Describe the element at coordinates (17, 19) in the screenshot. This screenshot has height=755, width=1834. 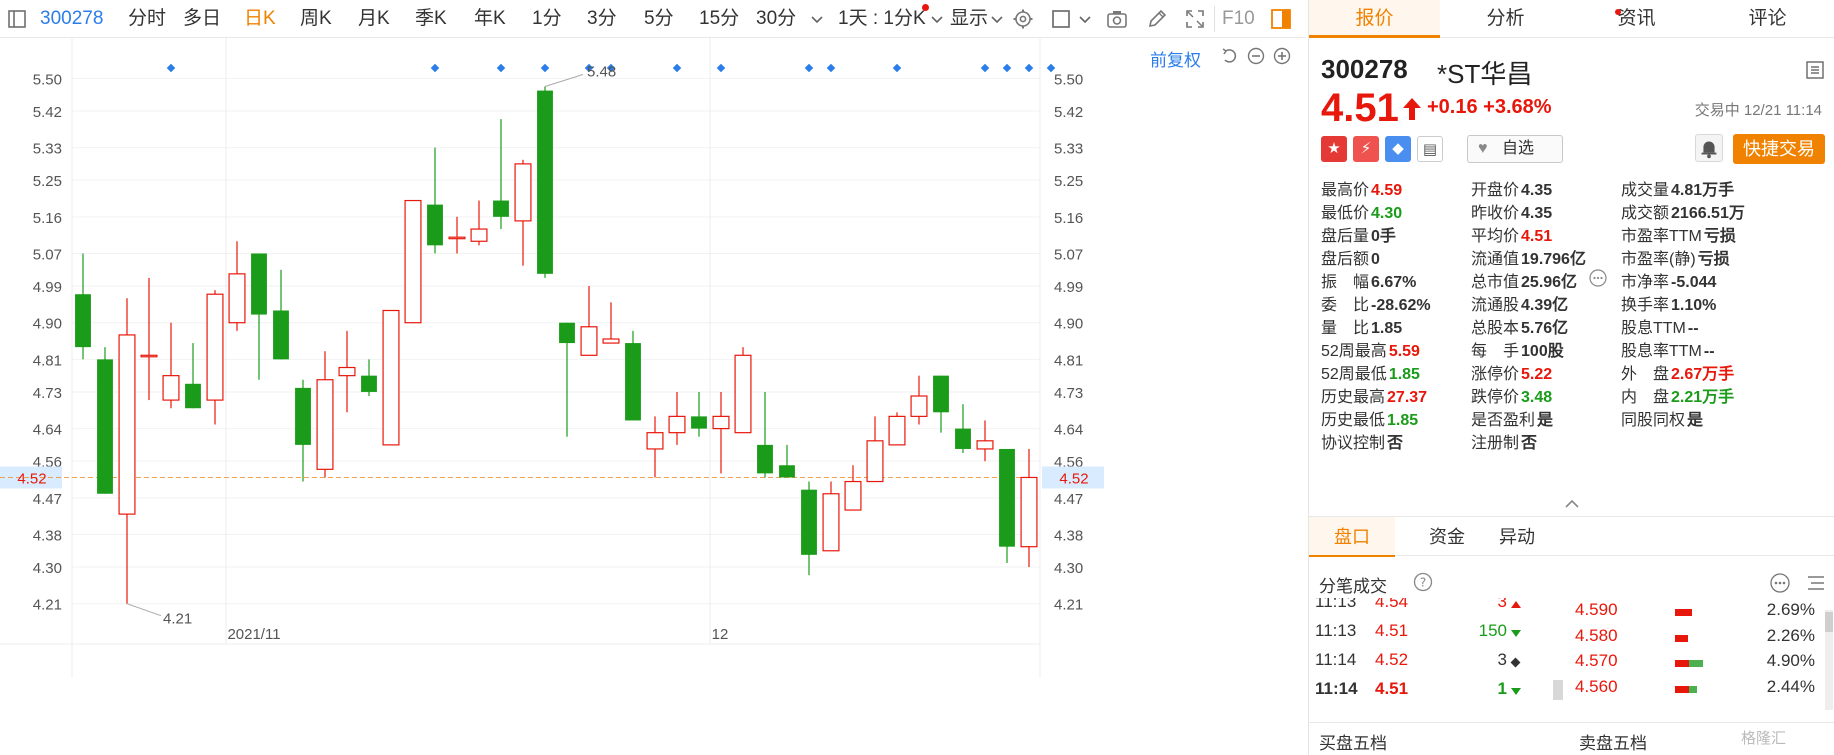
I see `sidebar-toggle-icon` at that location.